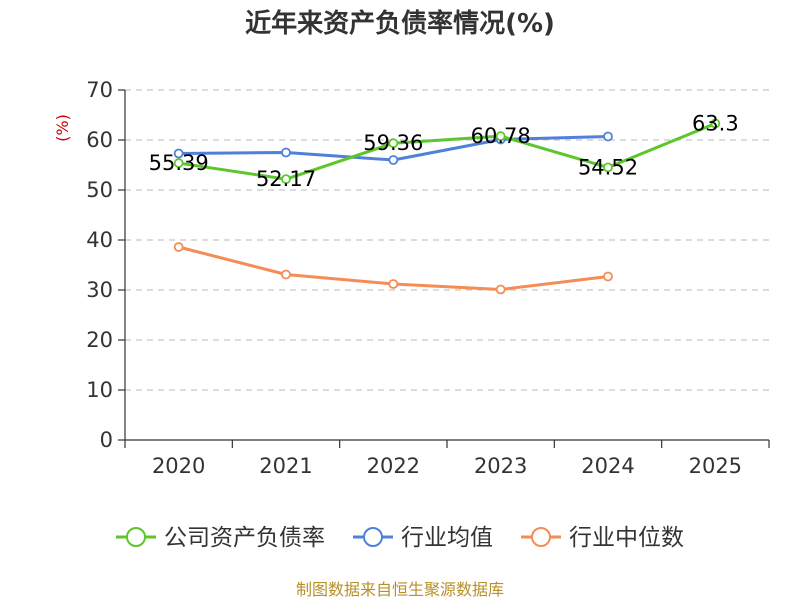 Image resolution: width=800 pixels, height=600 pixels. I want to click on legend-label: 公司资产负债率, so click(244, 538).